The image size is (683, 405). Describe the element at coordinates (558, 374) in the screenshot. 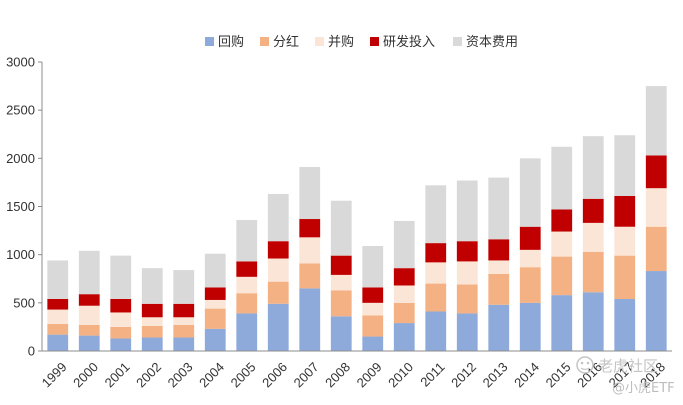

I see `x-tick-label: 2015` at that location.